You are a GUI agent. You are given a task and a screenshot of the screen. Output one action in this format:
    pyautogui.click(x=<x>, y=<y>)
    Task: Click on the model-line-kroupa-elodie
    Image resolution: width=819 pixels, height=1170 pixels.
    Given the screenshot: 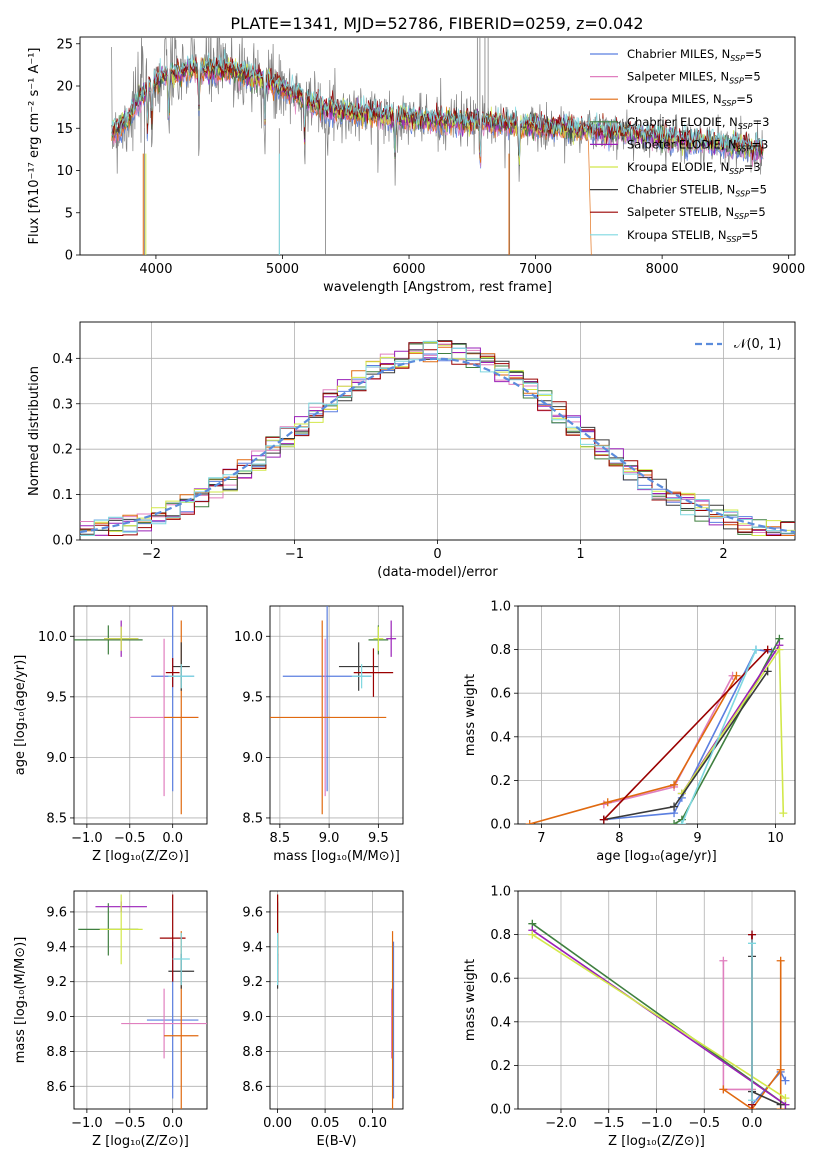 What is the action you would take?
    pyautogui.click(x=437, y=111)
    